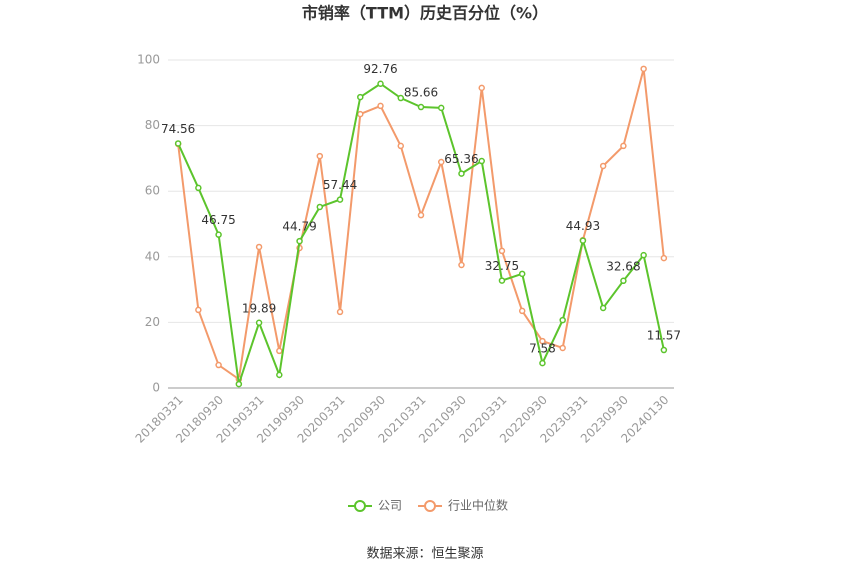  I want to click on y-tick-label: 40, so click(152, 256).